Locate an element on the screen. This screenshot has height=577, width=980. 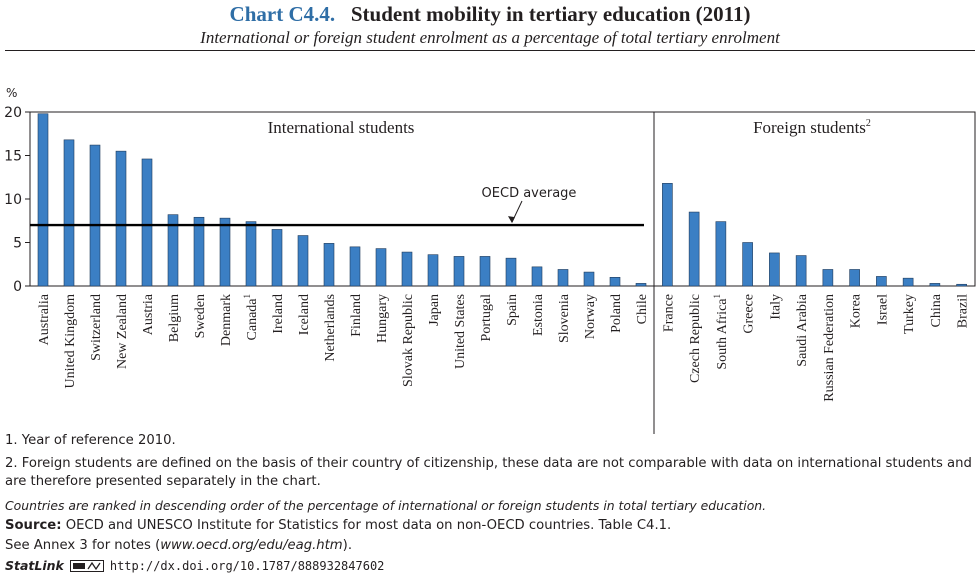
category-label-text: Chile is located at coordinates (642, 309).